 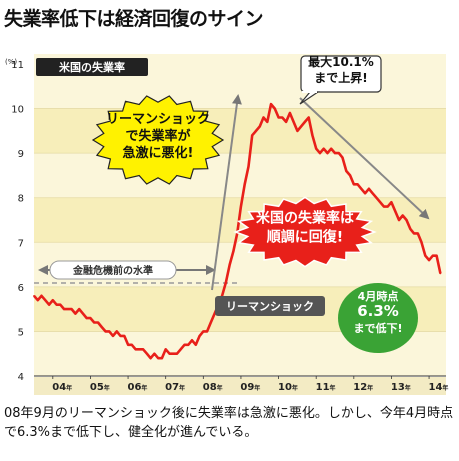 I want to click on y-tick-label: 8, so click(x=21, y=199).